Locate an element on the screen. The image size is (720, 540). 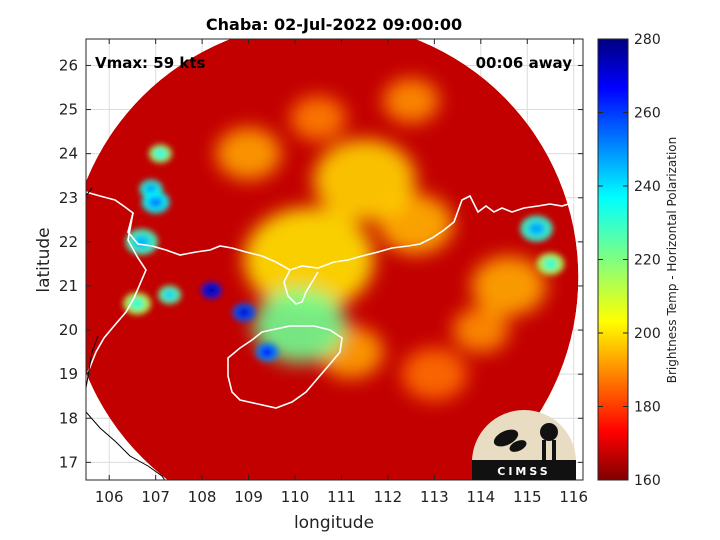
colorbar-tick-label: 240 is located at coordinates (647, 187).